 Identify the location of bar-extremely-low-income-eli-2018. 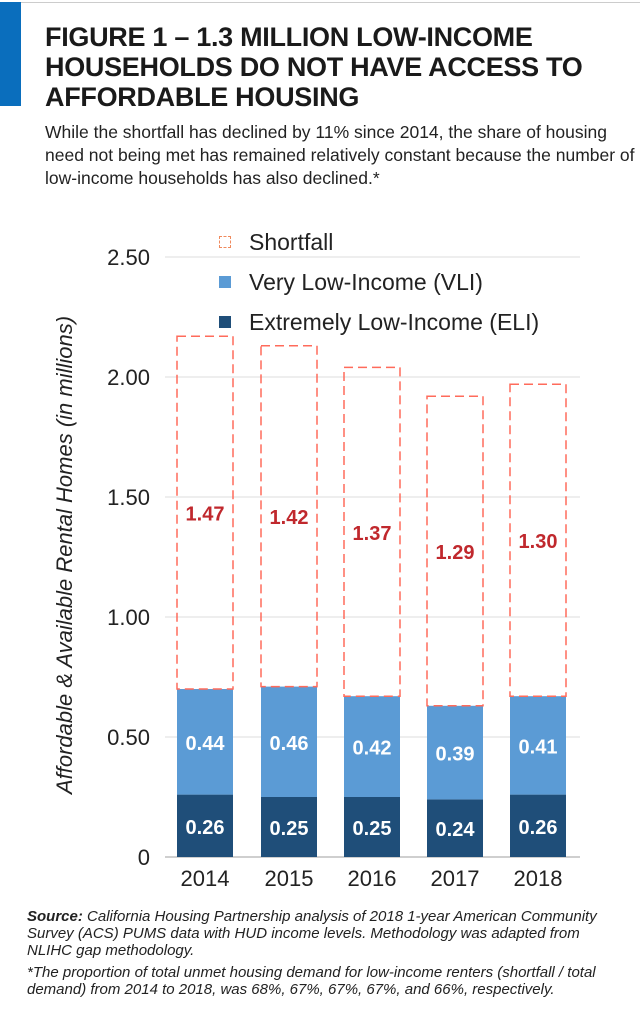
(538, 825).